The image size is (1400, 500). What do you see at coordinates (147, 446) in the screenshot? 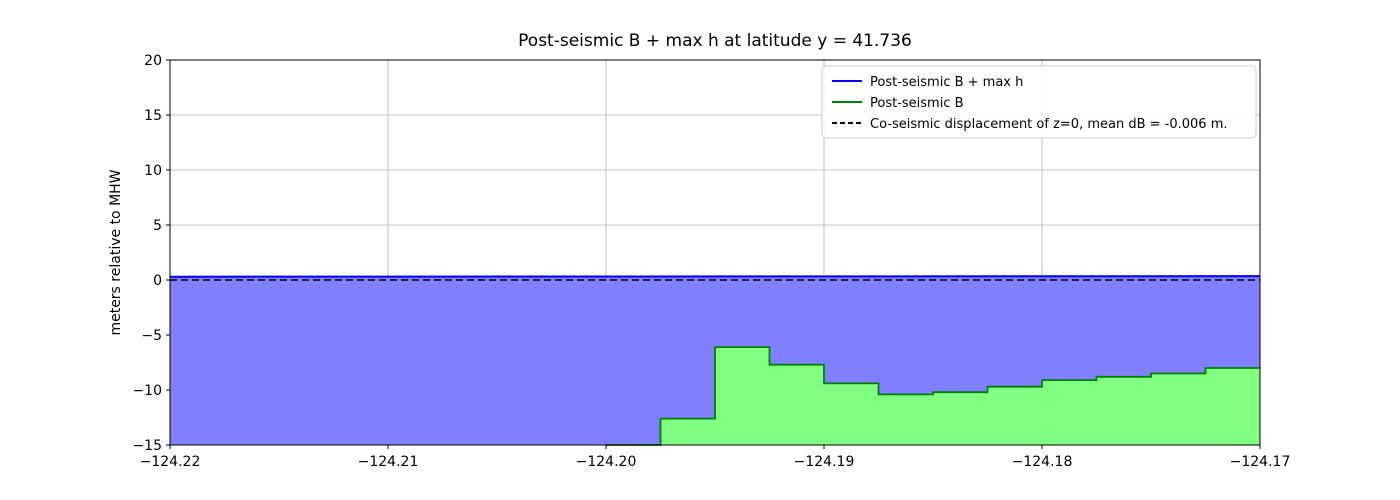
I see `y-tick-label: −15` at bounding box center [147, 446].